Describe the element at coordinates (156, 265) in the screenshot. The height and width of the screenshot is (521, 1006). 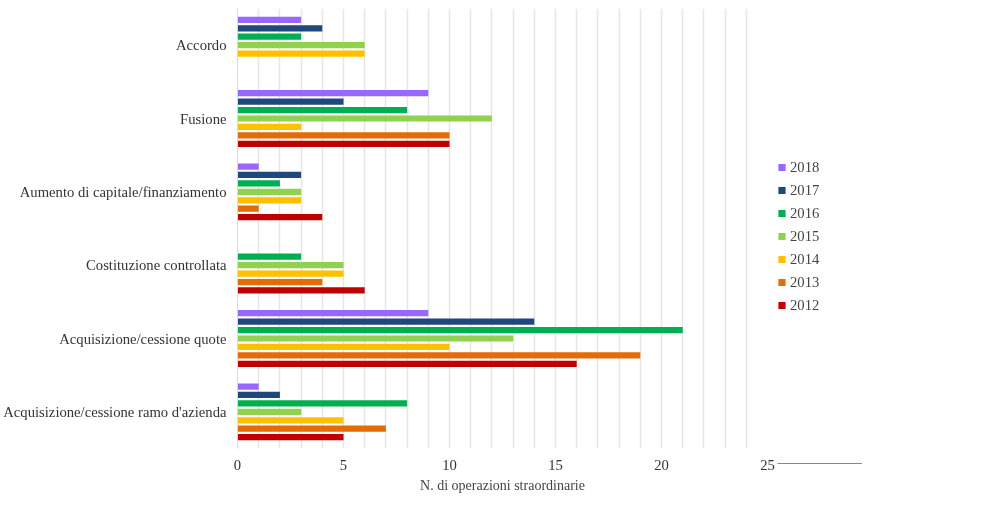
I see `y-tick-label: Costituzione controllata` at that location.